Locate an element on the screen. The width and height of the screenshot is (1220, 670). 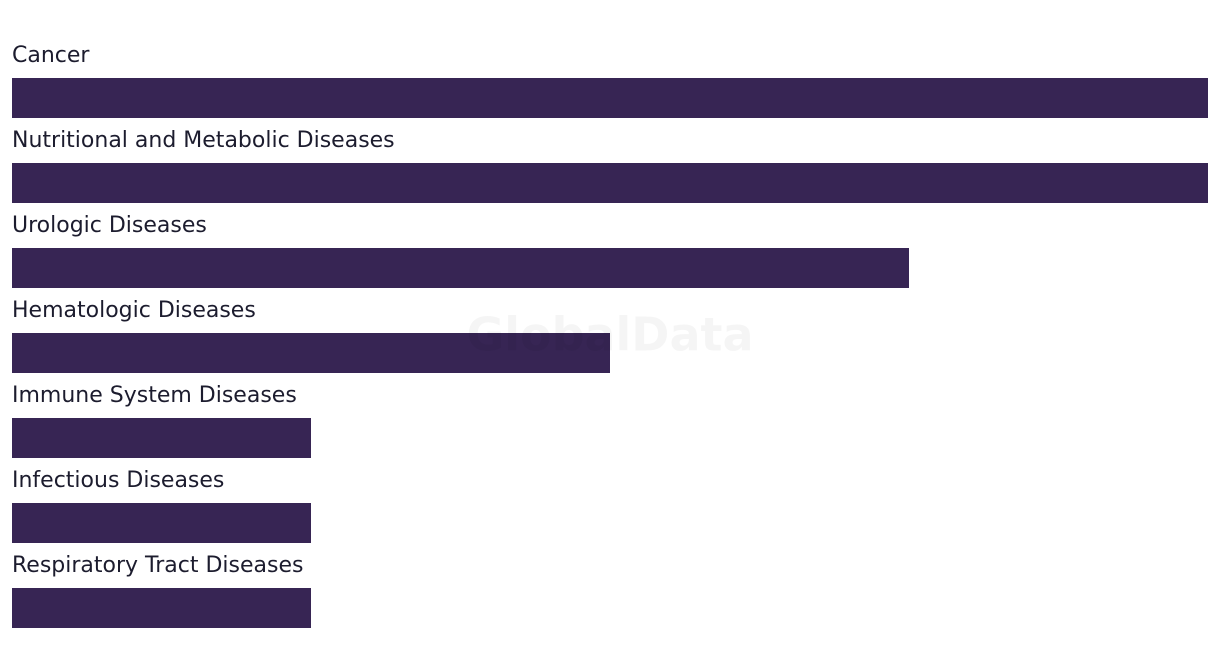
watermark: GlobalData is located at coordinates (609, 335).